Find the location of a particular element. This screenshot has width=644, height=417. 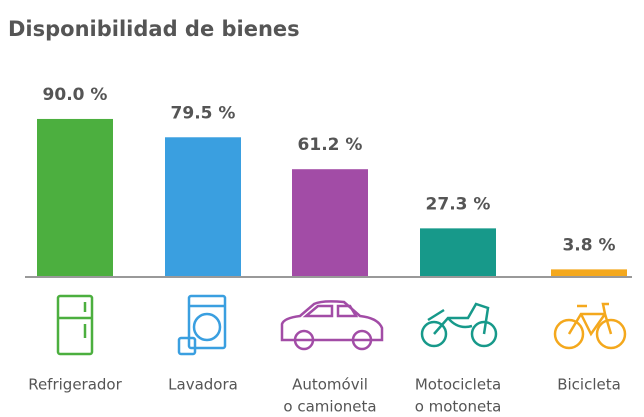

value-label: 90.0 % is located at coordinates (75, 95).